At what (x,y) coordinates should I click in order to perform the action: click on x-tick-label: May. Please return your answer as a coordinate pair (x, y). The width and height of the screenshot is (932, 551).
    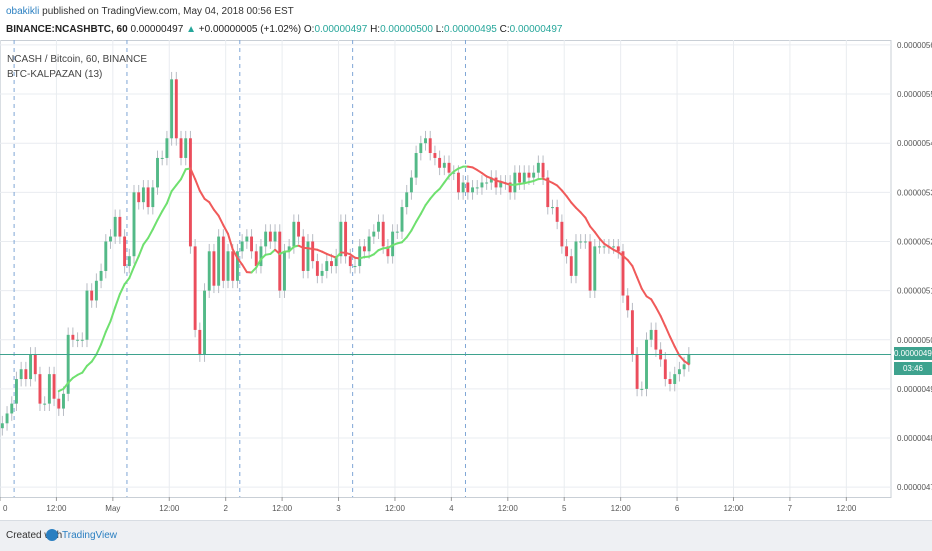
    Looking at the image, I should click on (112, 508).